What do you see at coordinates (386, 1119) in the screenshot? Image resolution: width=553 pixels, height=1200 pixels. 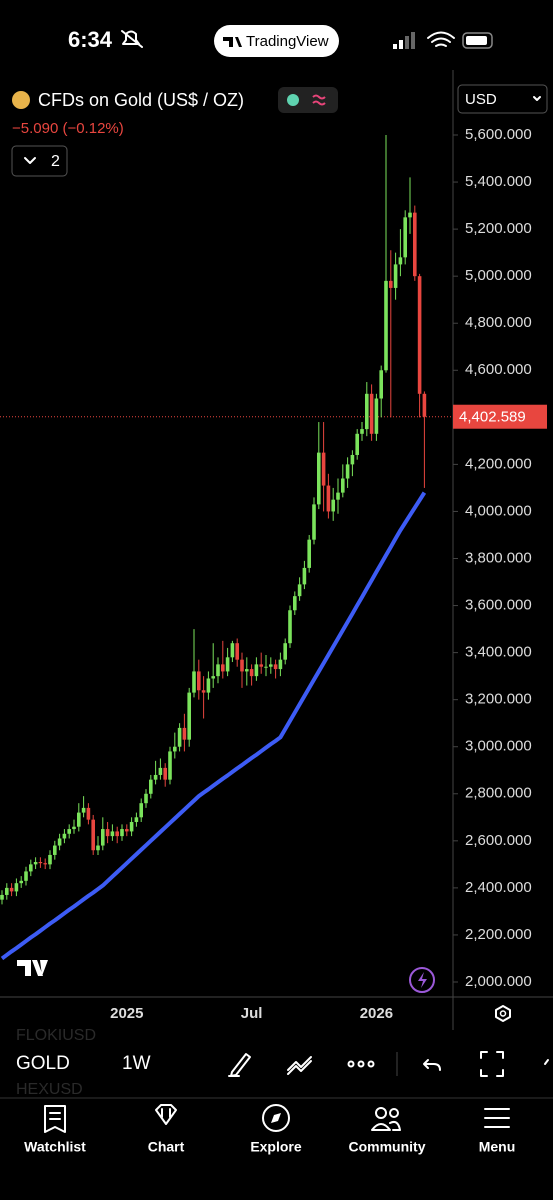 I see `community-icon` at bounding box center [386, 1119].